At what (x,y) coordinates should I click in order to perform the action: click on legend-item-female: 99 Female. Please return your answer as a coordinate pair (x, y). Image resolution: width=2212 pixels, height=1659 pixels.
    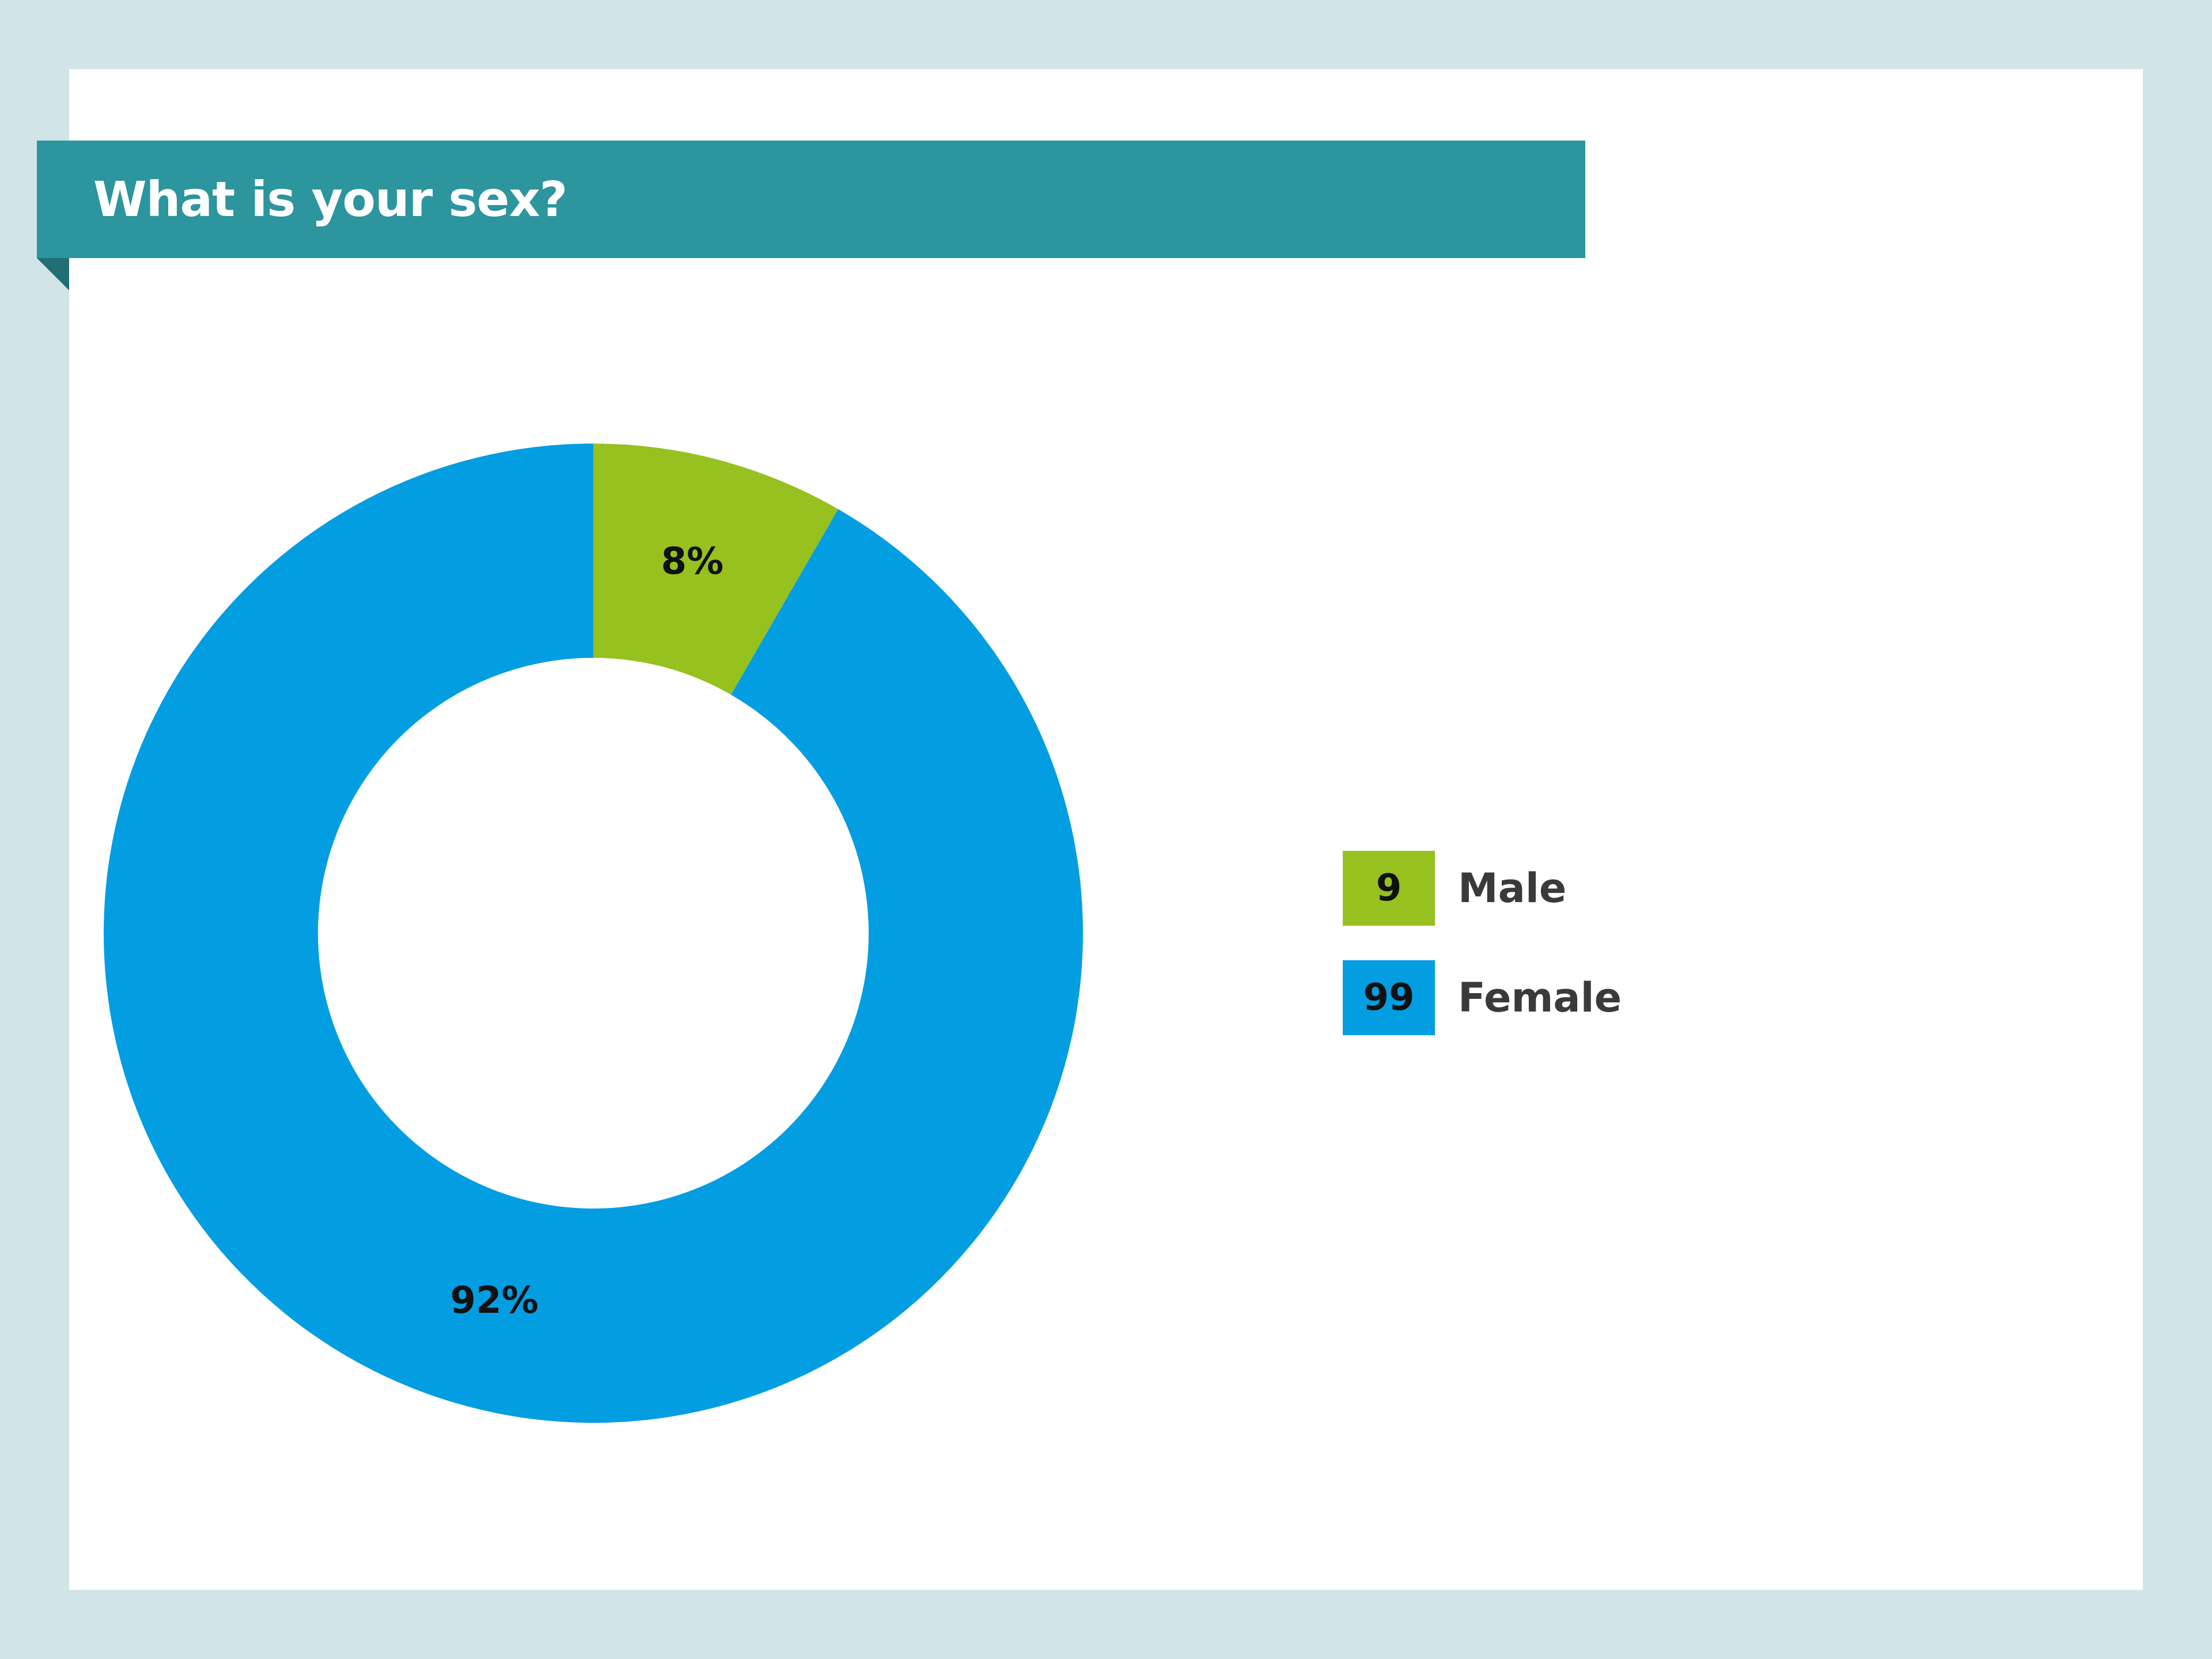
    Looking at the image, I should click on (1482, 997).